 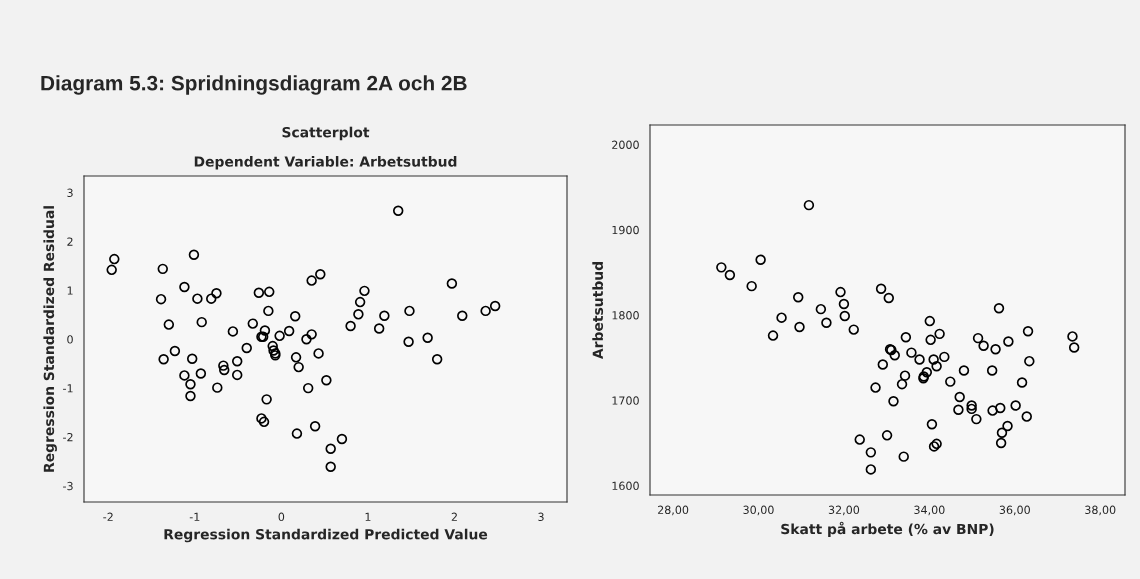 What do you see at coordinates (108, 516) in the screenshot?
I see `x-tick-label: -2` at bounding box center [108, 516].